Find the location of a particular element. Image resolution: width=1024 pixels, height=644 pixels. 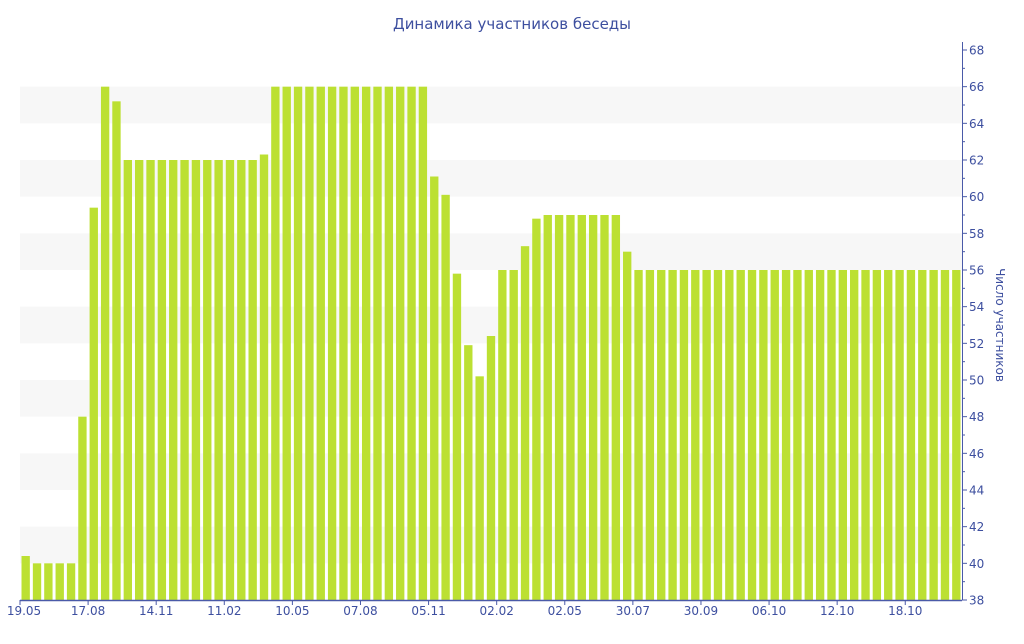

y-tick-label: 44 is located at coordinates (976, 491).